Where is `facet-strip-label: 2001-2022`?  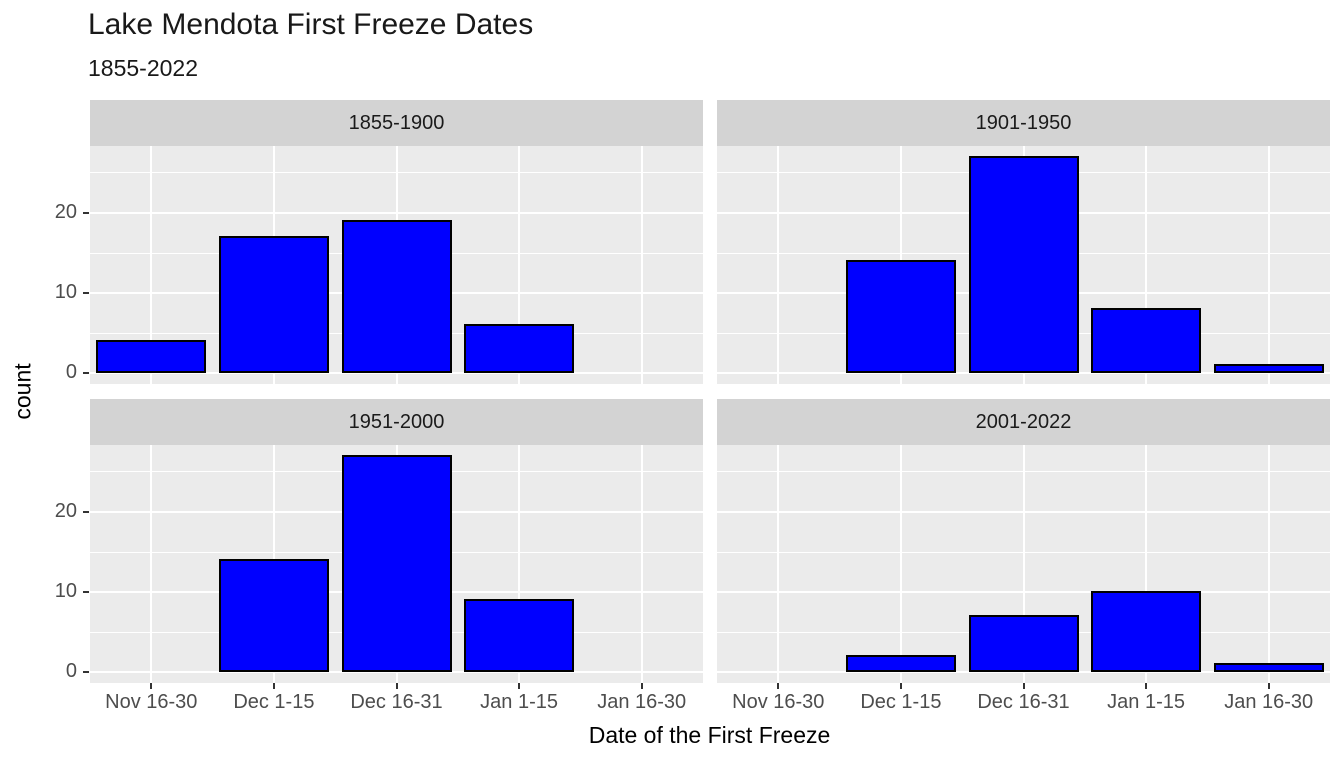 facet-strip-label: 2001-2022 is located at coordinates (1023, 421).